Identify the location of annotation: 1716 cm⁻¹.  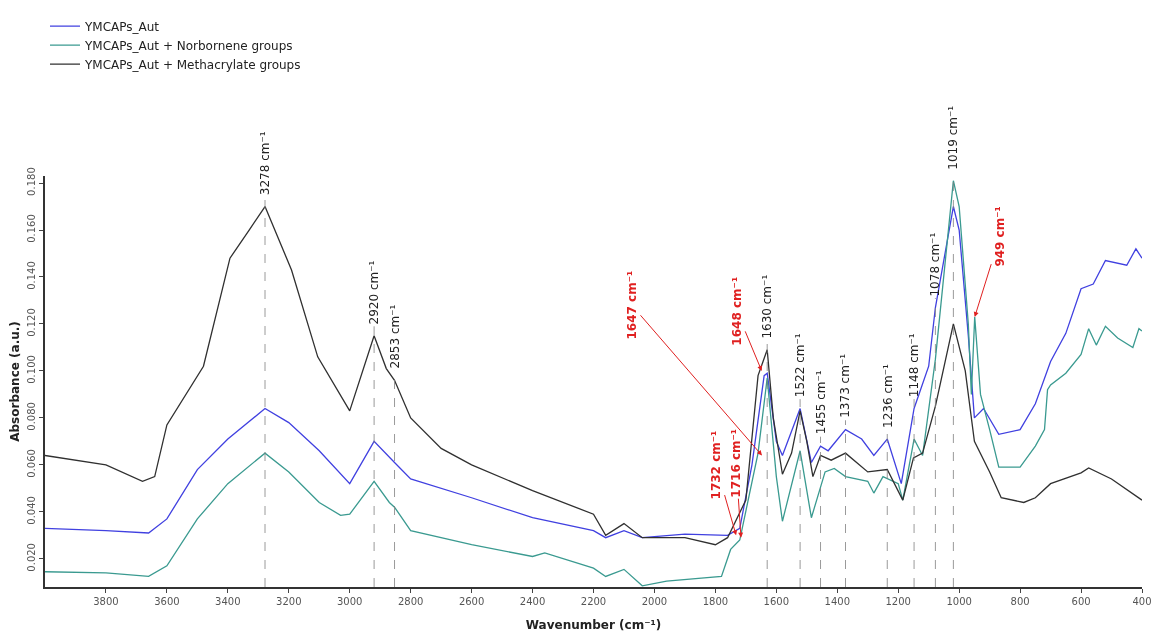
(736, 463).